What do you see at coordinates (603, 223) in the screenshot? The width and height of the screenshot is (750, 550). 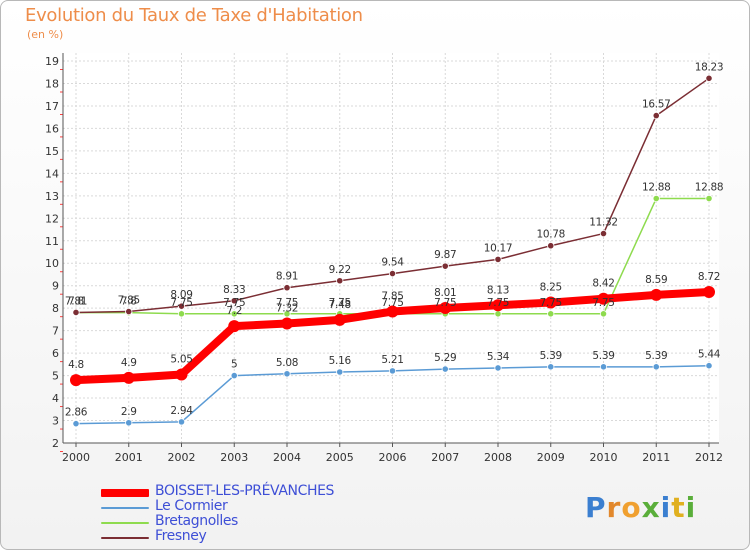 I see `data-label: 11.32` at bounding box center [603, 223].